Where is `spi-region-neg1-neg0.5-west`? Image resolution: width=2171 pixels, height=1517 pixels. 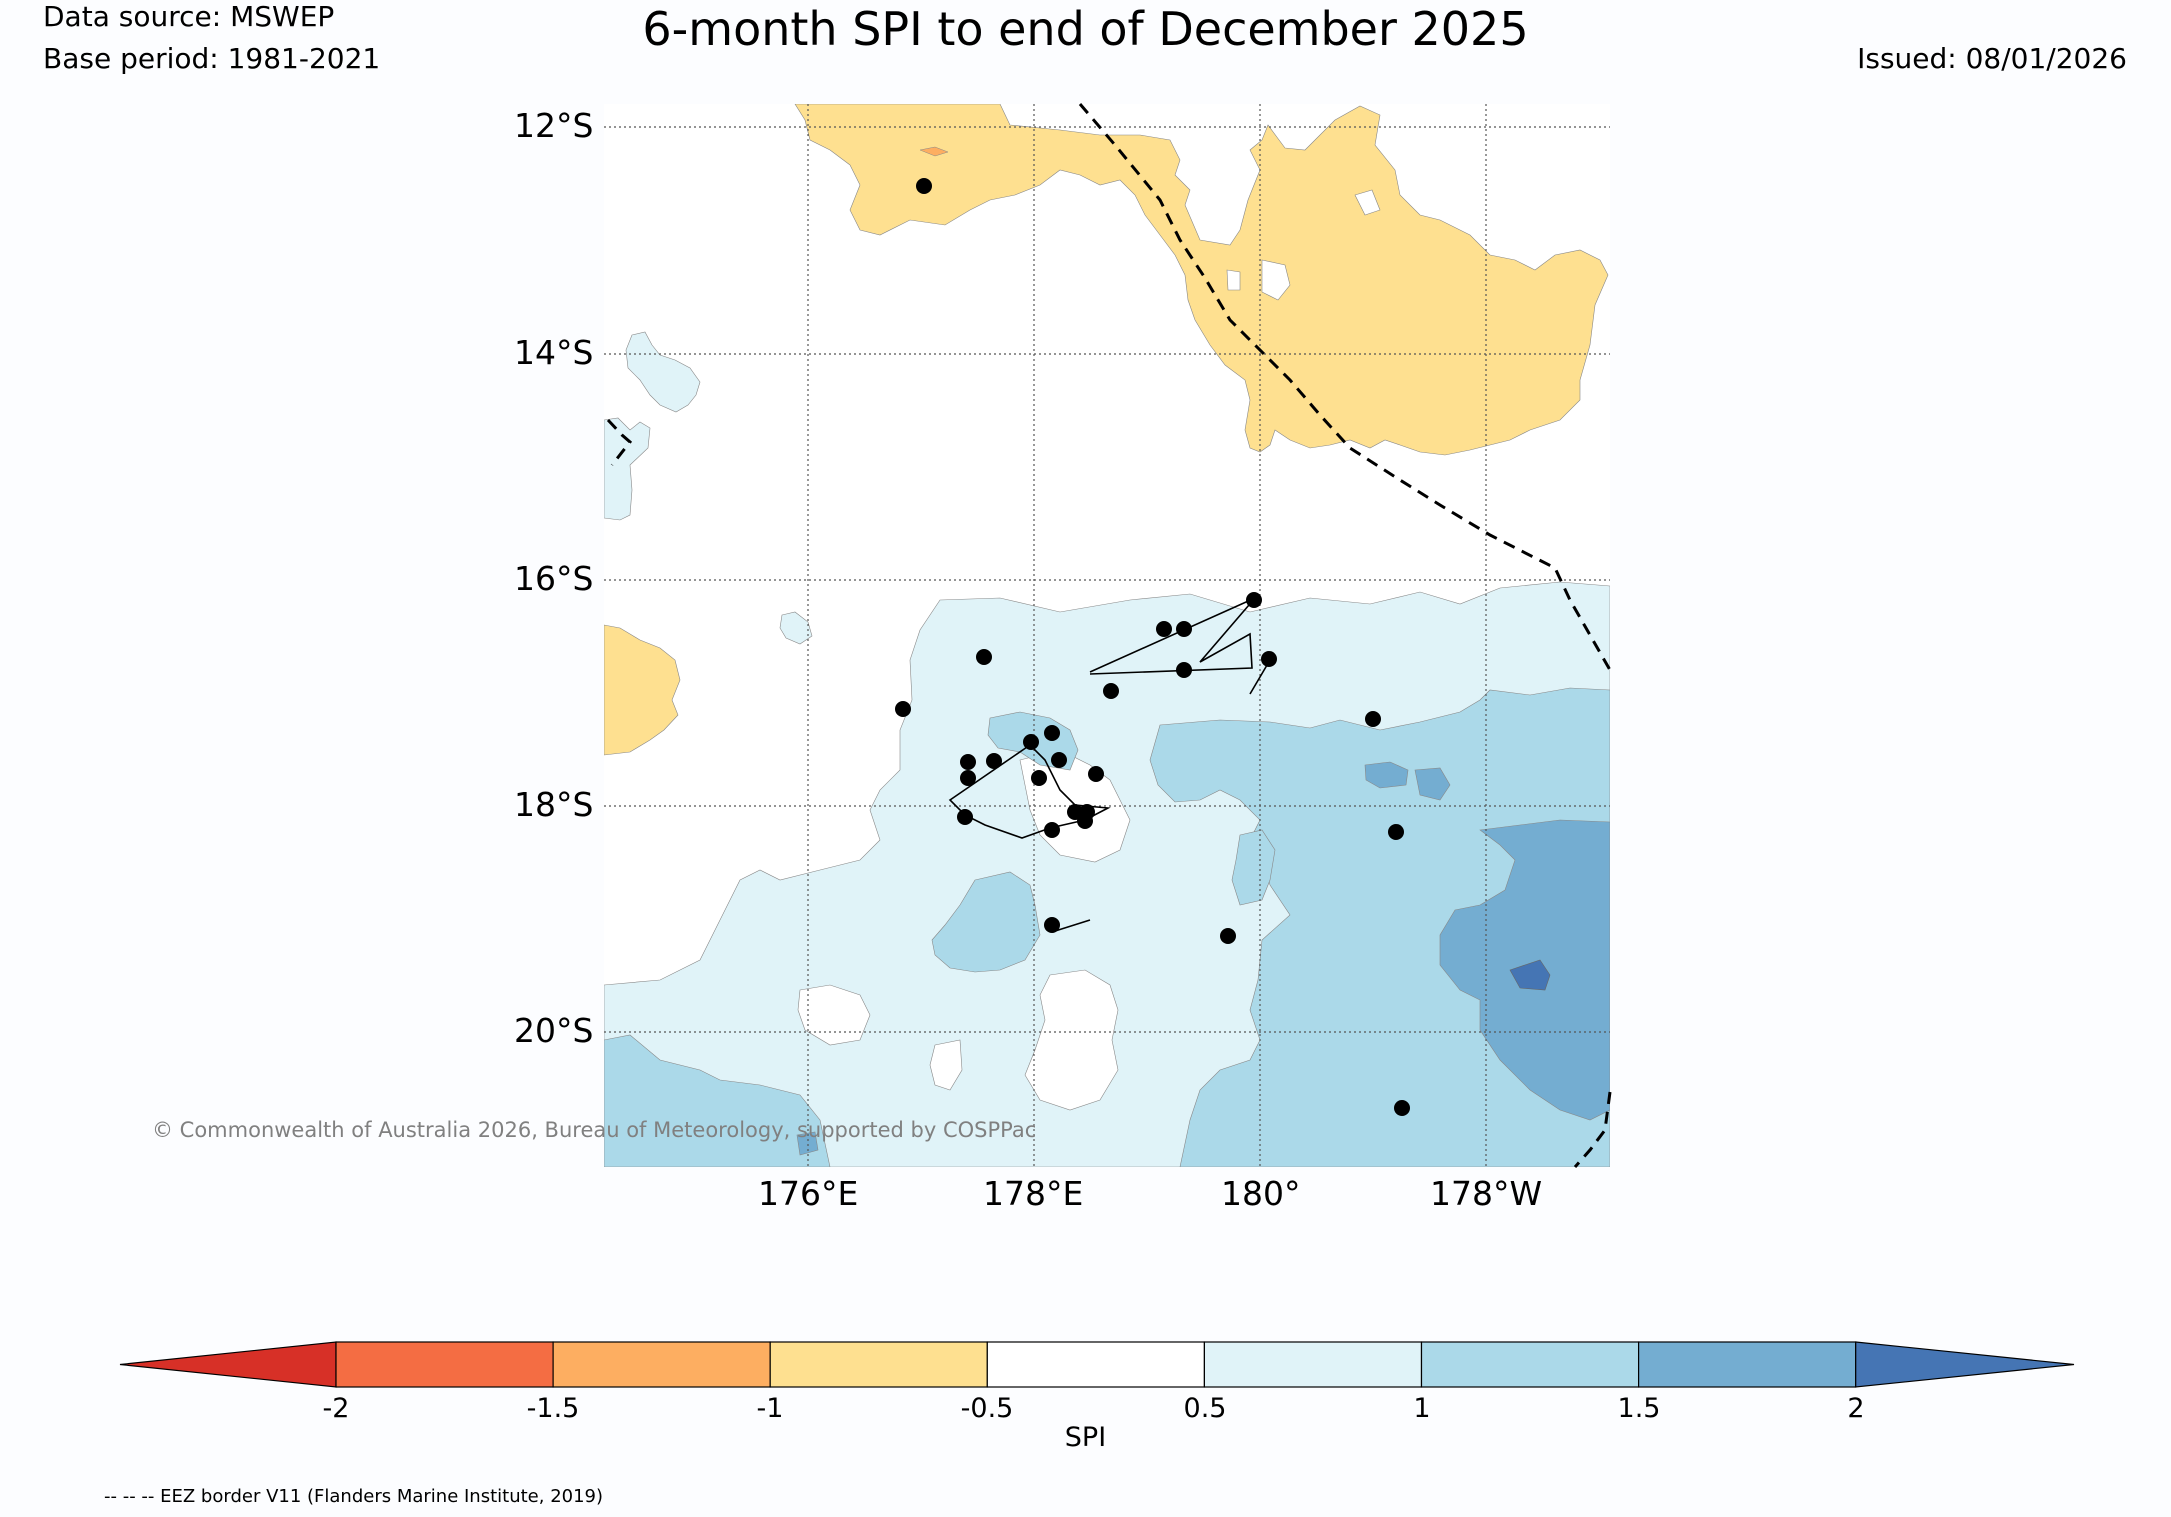 spi-region-neg1-neg0.5-west is located at coordinates (642, 690).